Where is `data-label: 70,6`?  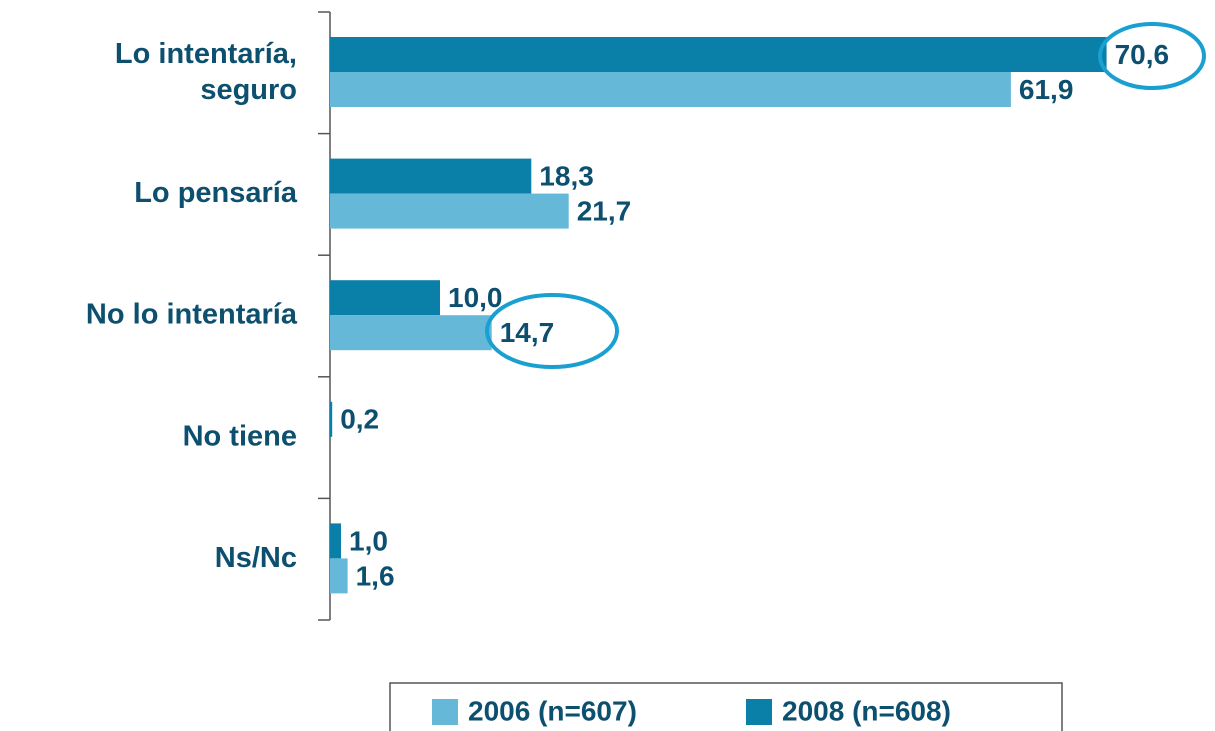
data-label: 70,6 is located at coordinates (1142, 54).